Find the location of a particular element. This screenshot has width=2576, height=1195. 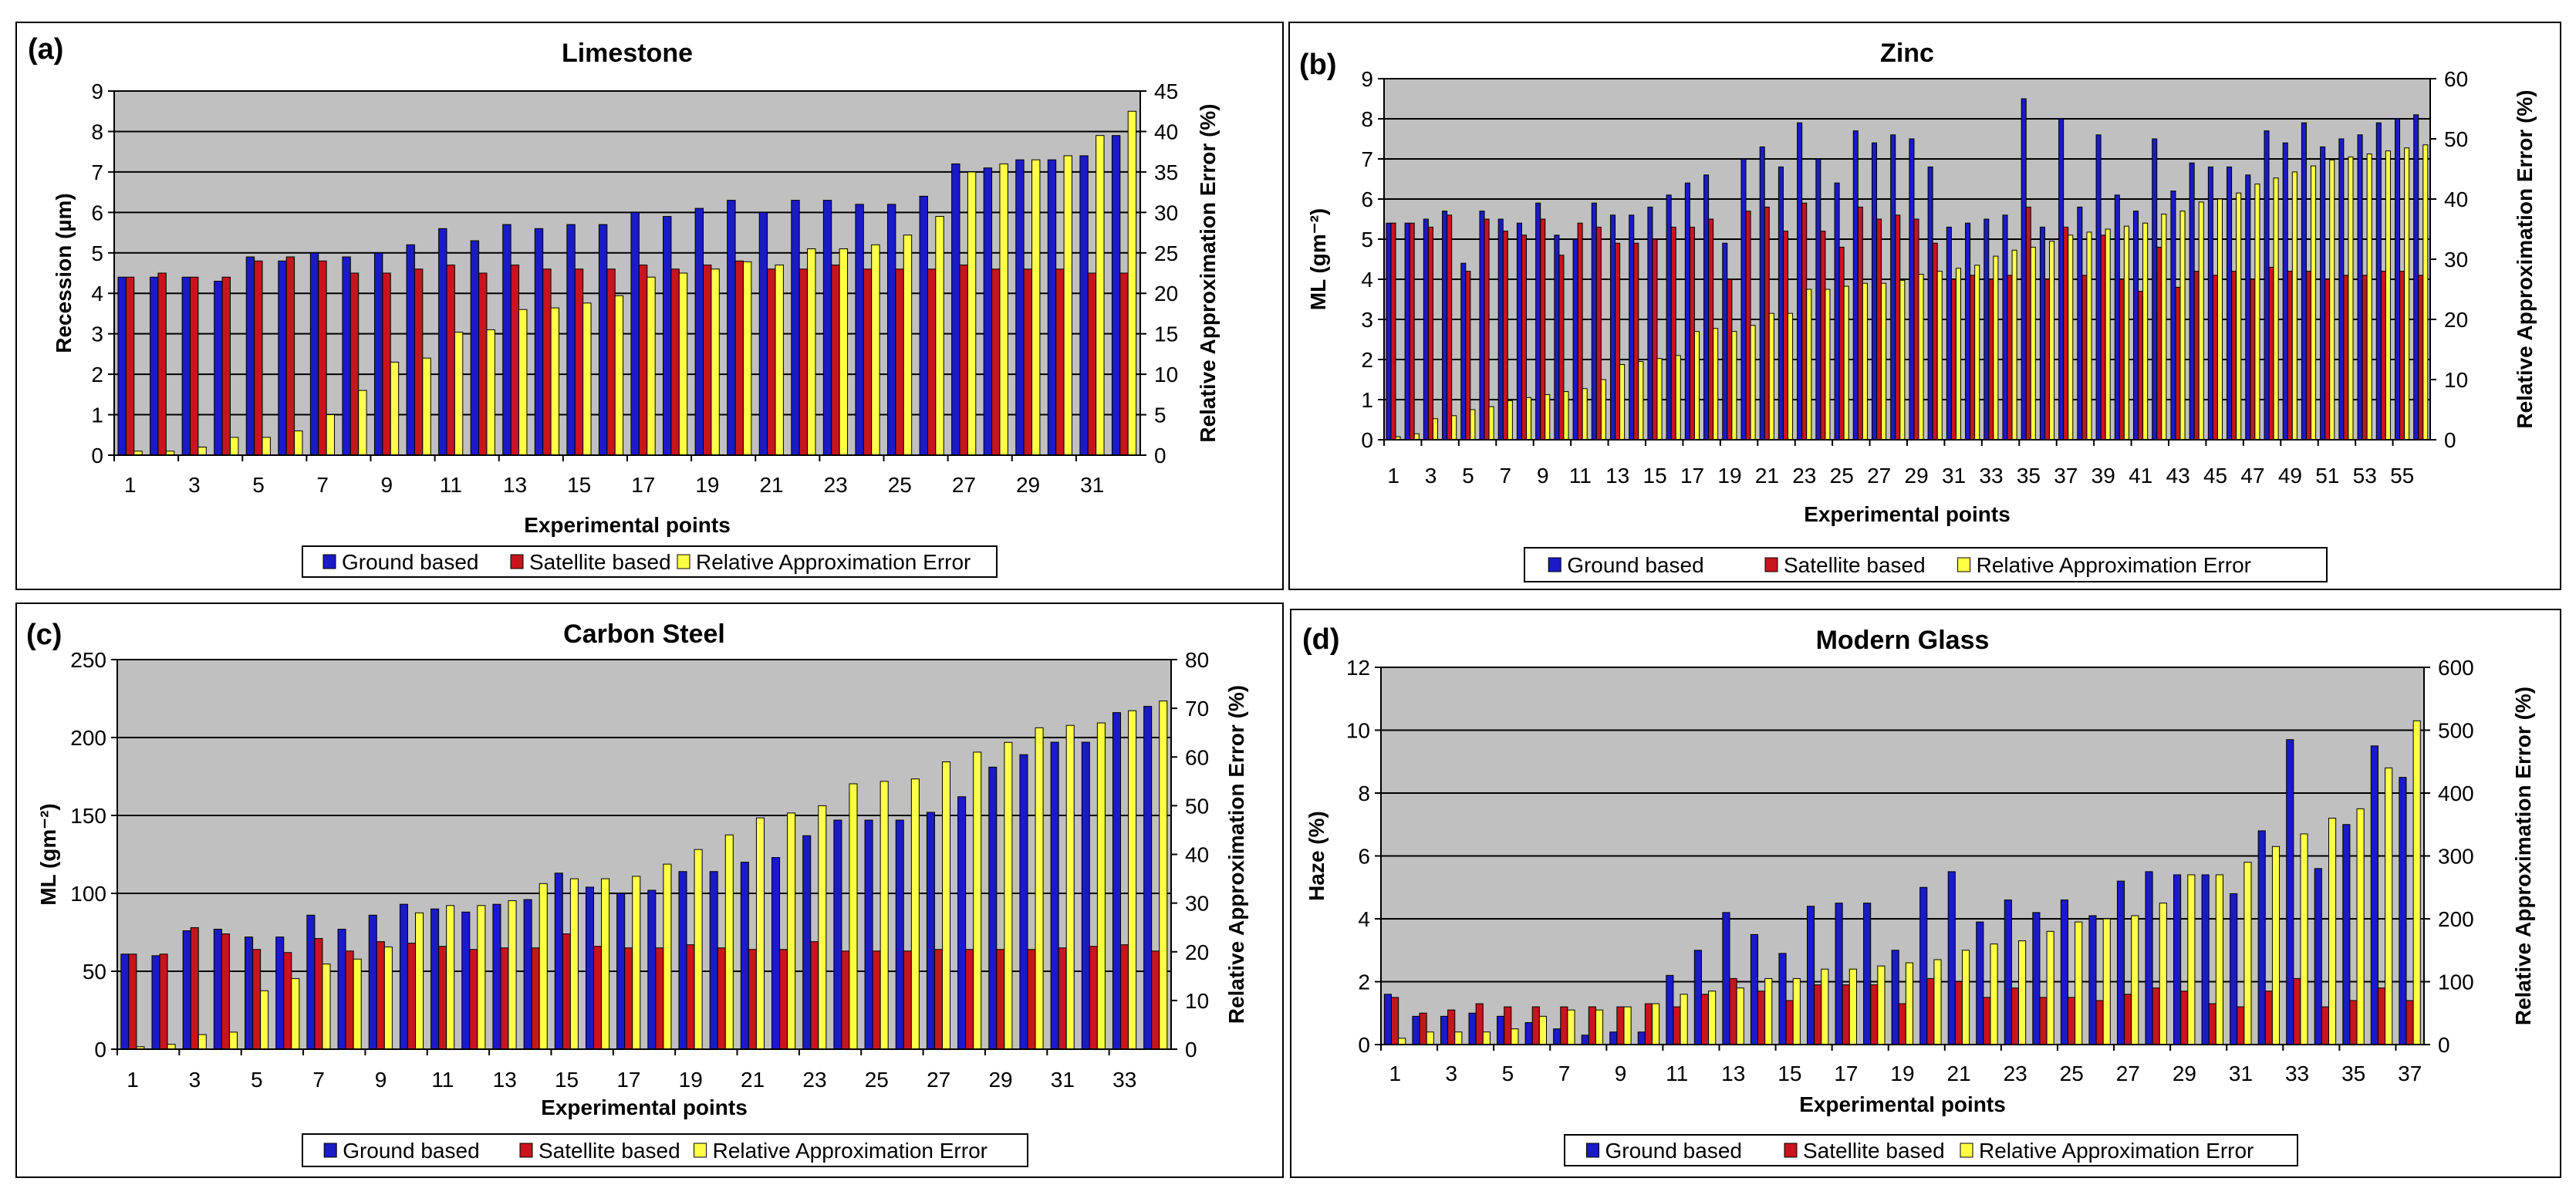

y-tick-label: 7 is located at coordinates (97, 172).